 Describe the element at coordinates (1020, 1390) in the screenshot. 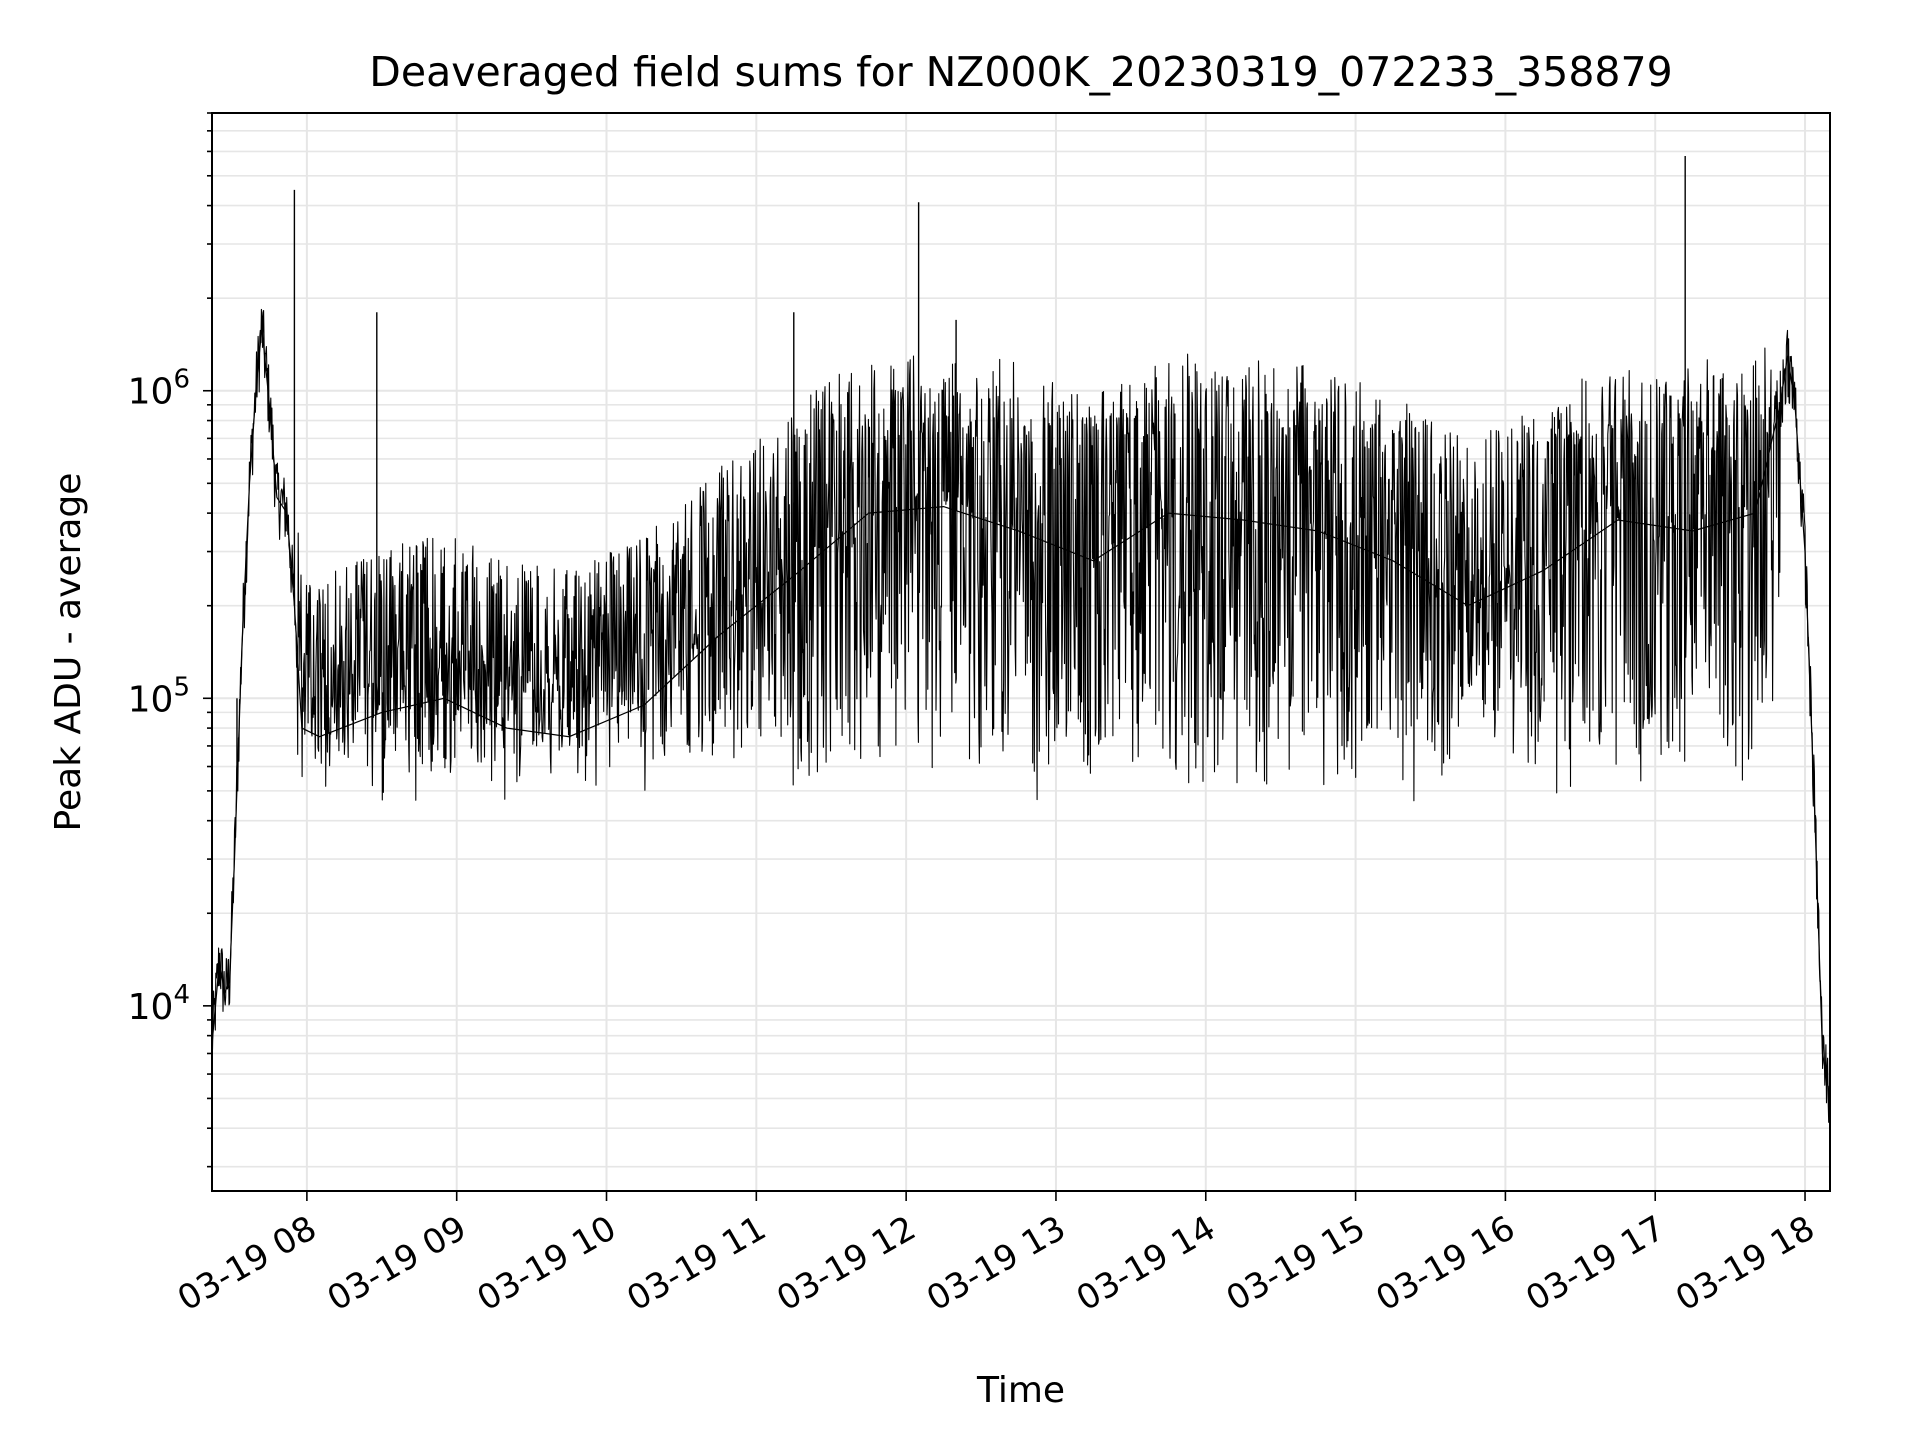

I see `x-axis-label: Time` at that location.